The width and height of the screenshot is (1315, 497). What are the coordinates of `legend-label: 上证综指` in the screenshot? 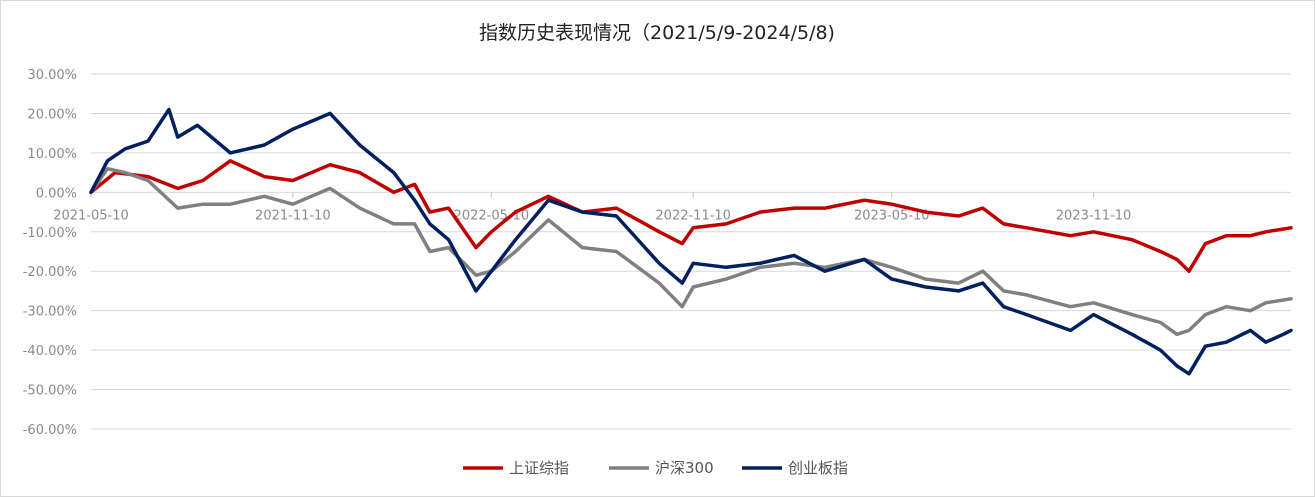 It's located at (539, 468).